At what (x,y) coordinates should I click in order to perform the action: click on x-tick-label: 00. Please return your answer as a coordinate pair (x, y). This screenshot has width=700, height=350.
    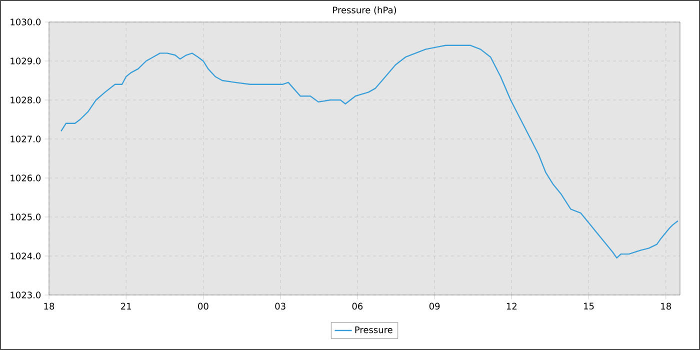
    Looking at the image, I should click on (203, 306).